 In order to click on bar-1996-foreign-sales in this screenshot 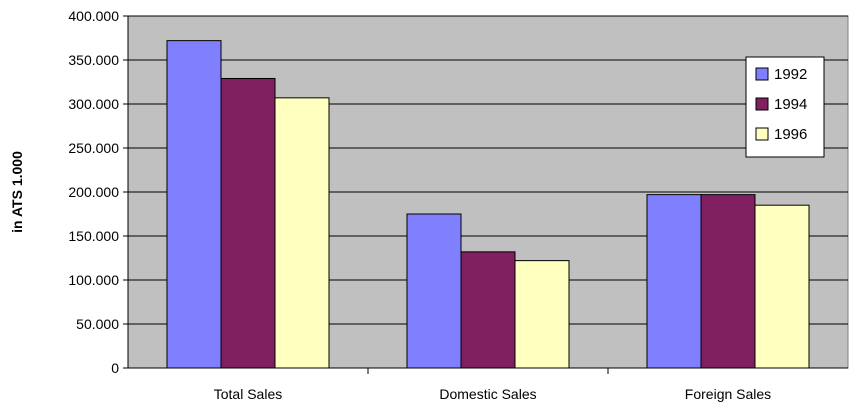, I will do `click(782, 286)`.